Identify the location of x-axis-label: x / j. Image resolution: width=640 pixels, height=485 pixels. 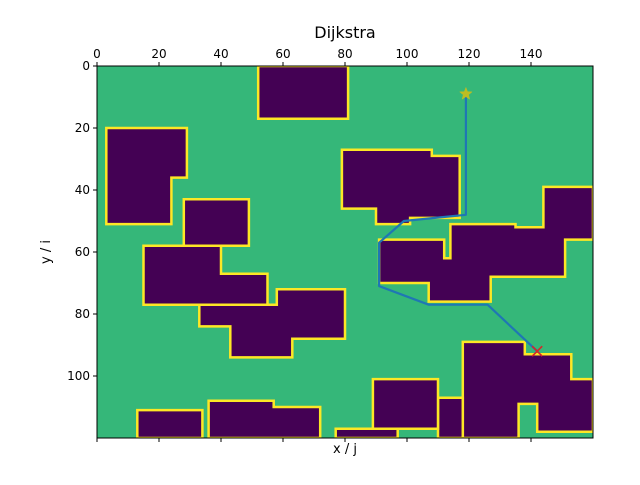
(345, 449).